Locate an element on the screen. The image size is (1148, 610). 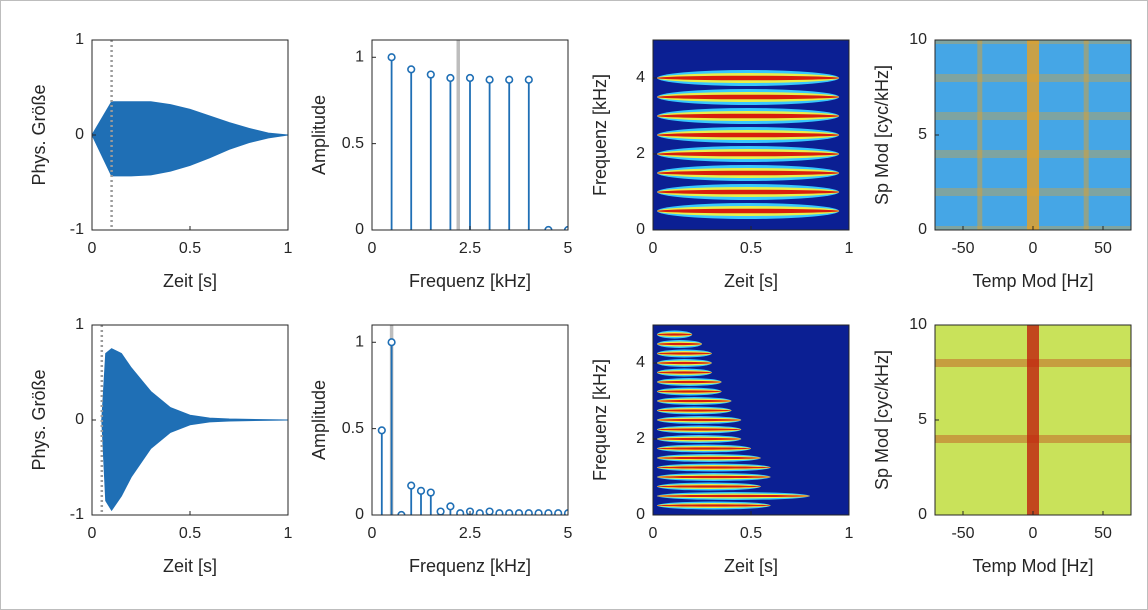
y-axis-label: Amplitude is located at coordinates (319, 135).